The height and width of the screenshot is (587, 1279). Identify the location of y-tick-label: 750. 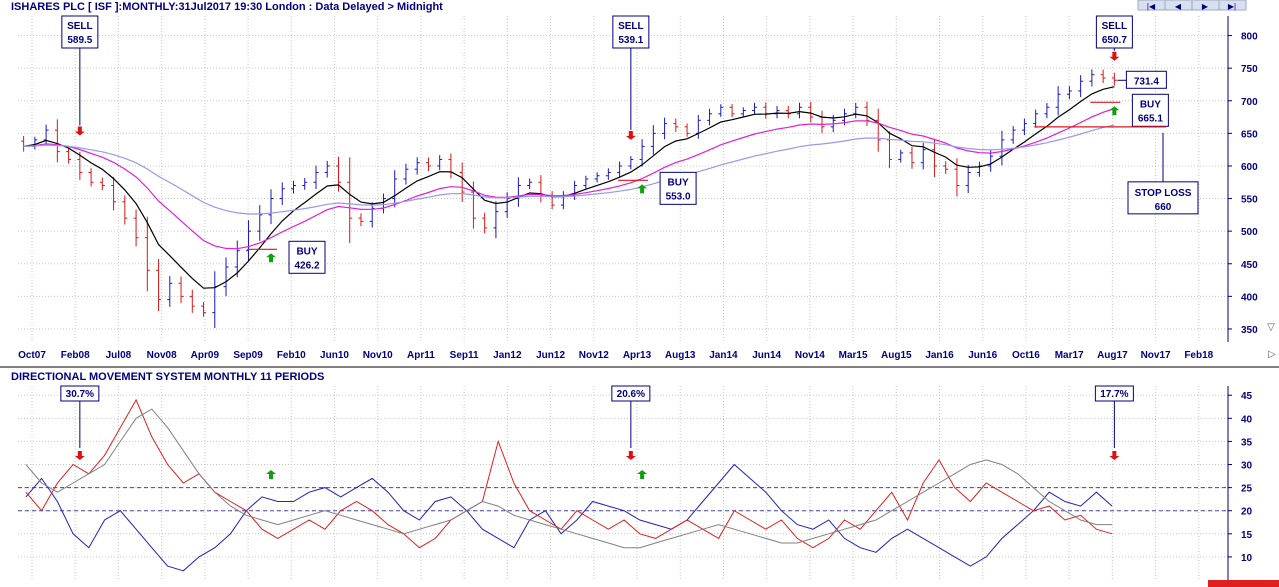
(1249, 69).